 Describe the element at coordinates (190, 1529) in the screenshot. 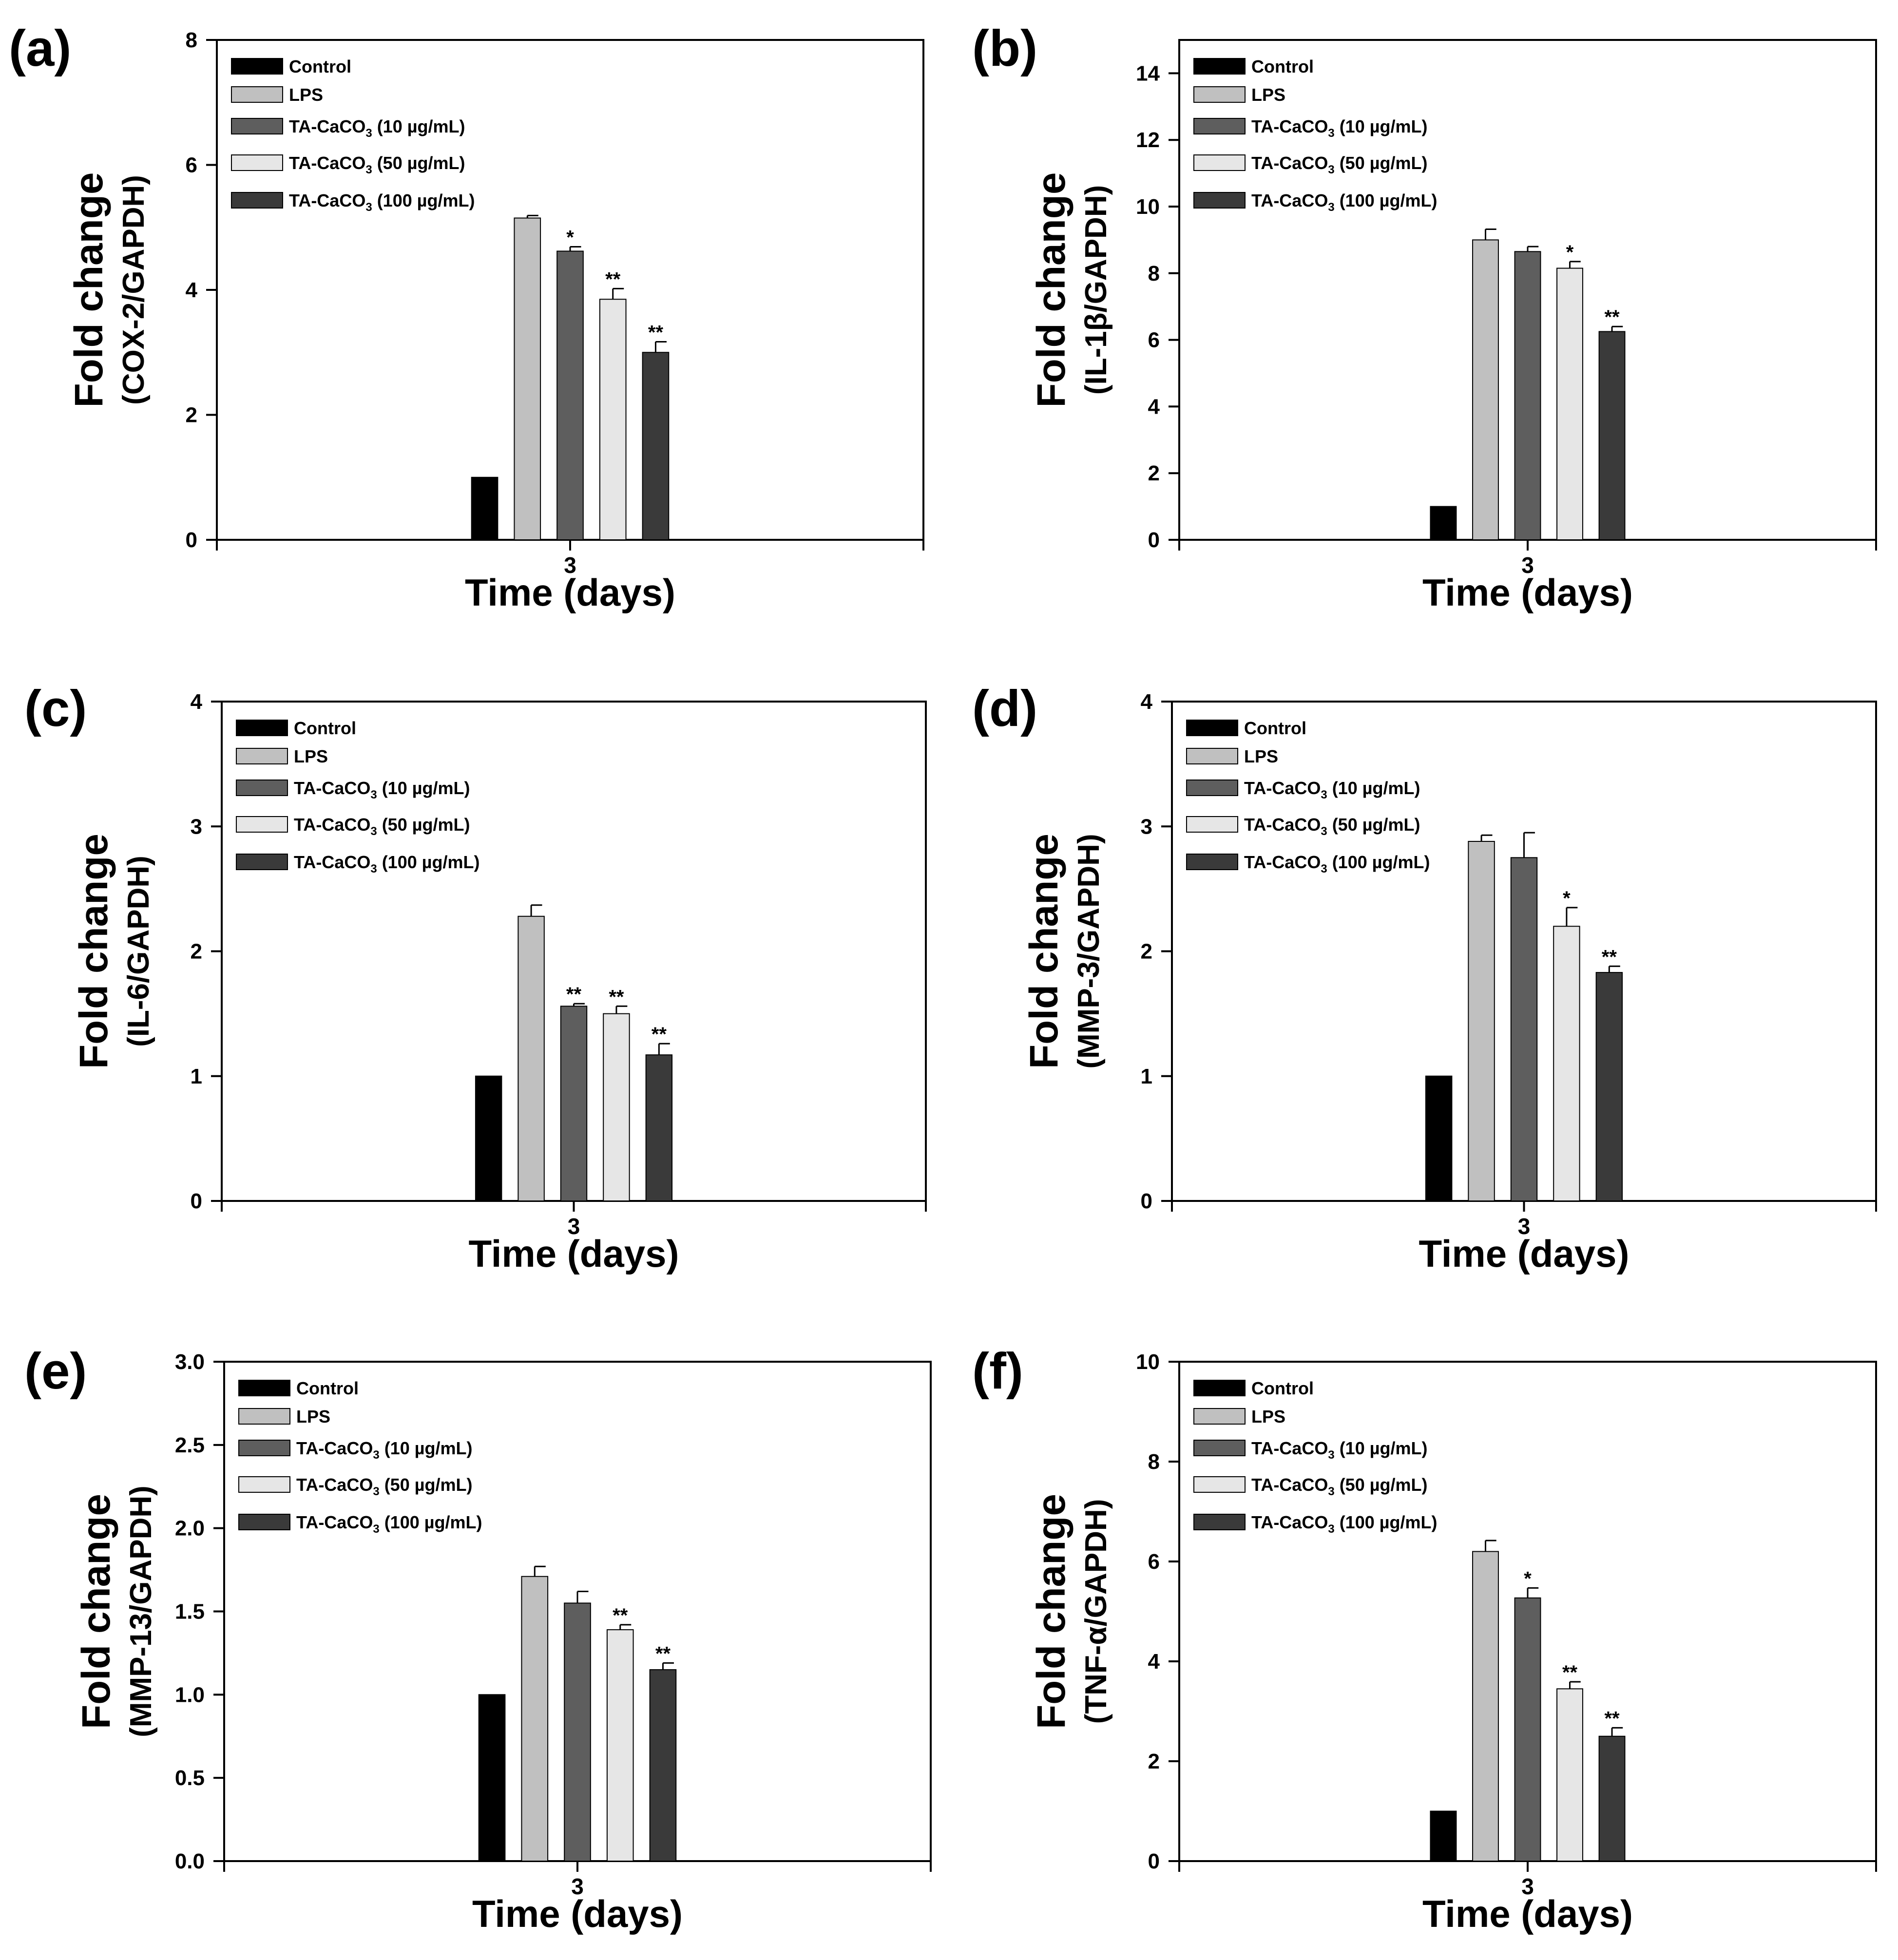

I see `y-tick-label: 2.0` at that location.